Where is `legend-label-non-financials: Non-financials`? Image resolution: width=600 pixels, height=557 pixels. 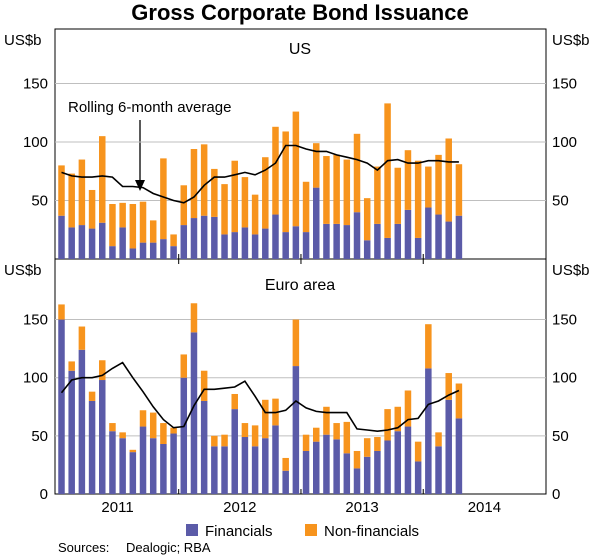 legend-label-non-financials: Non-financials is located at coordinates (371, 531).